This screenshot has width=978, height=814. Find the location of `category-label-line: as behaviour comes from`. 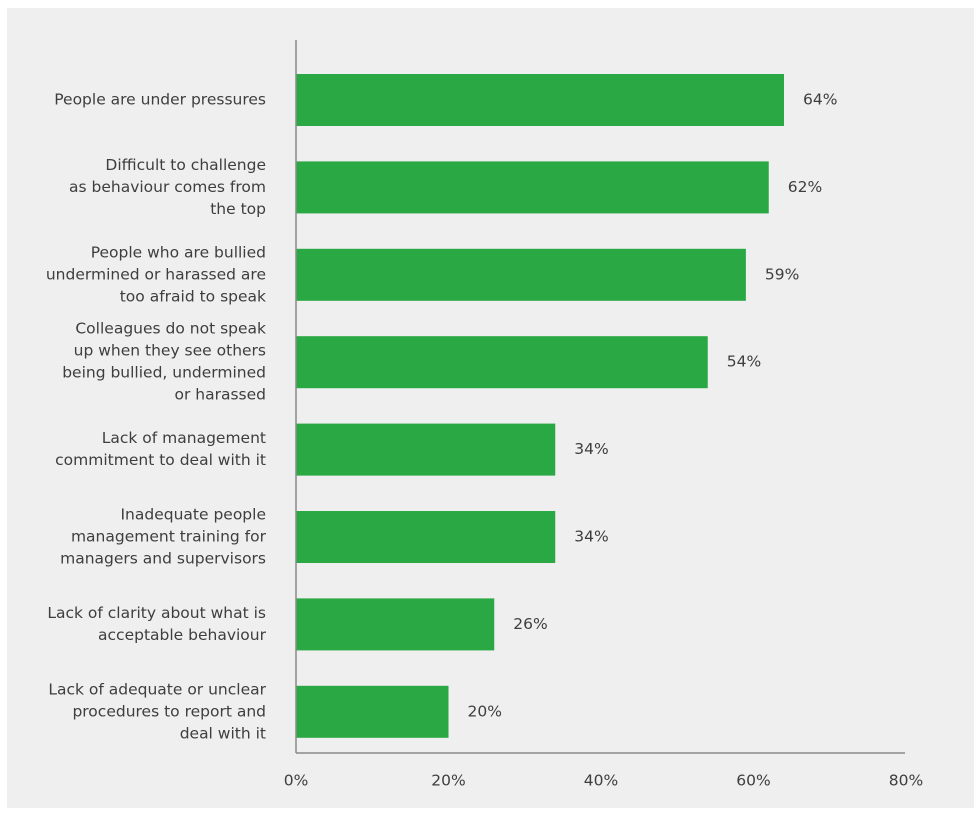

category-label-line: as behaviour comes from is located at coordinates (167, 187).